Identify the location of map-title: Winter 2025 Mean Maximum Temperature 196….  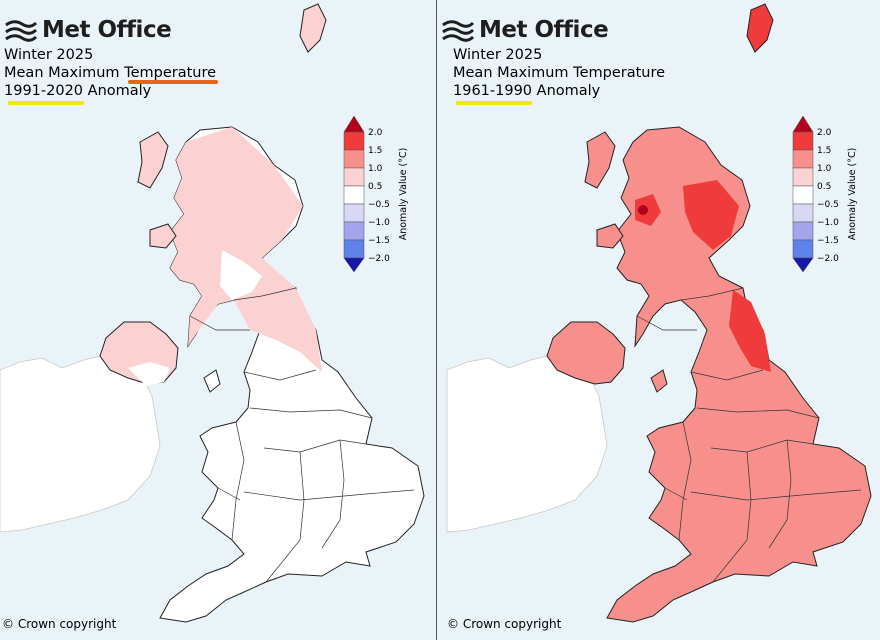
(559, 73).